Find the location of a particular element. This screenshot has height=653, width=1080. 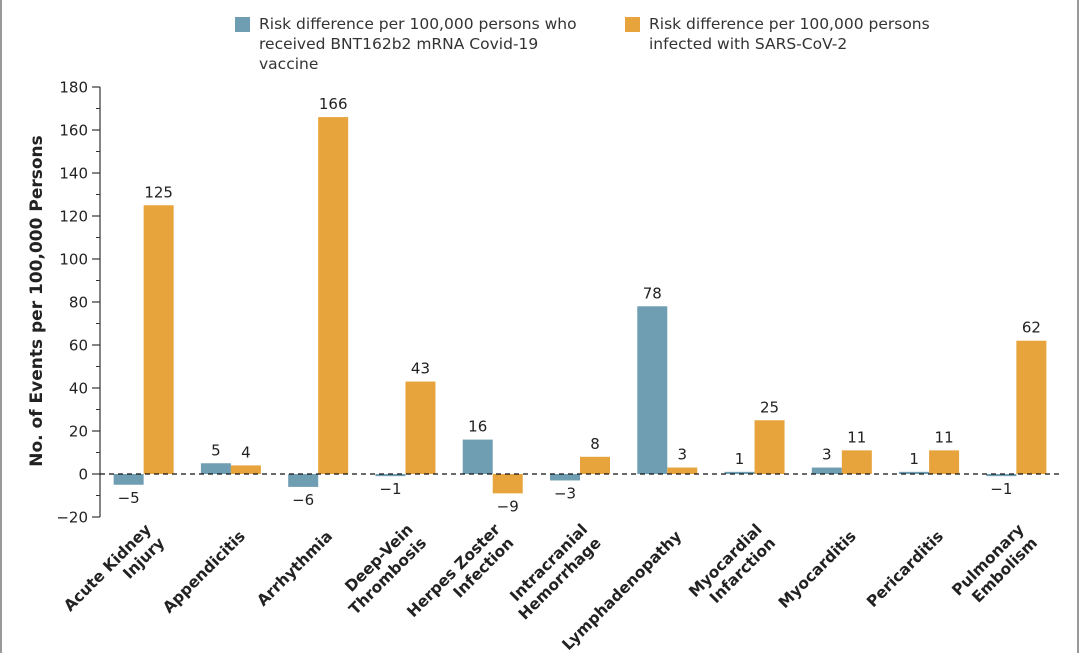

x-tick-label: MyocardialInfarction is located at coordinates (732, 567).